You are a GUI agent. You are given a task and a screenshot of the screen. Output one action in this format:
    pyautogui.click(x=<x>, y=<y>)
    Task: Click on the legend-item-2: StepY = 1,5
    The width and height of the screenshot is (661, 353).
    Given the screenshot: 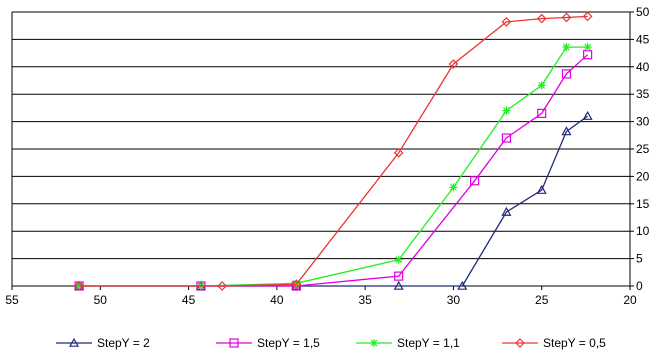 What is the action you would take?
    pyautogui.click(x=268, y=343)
    